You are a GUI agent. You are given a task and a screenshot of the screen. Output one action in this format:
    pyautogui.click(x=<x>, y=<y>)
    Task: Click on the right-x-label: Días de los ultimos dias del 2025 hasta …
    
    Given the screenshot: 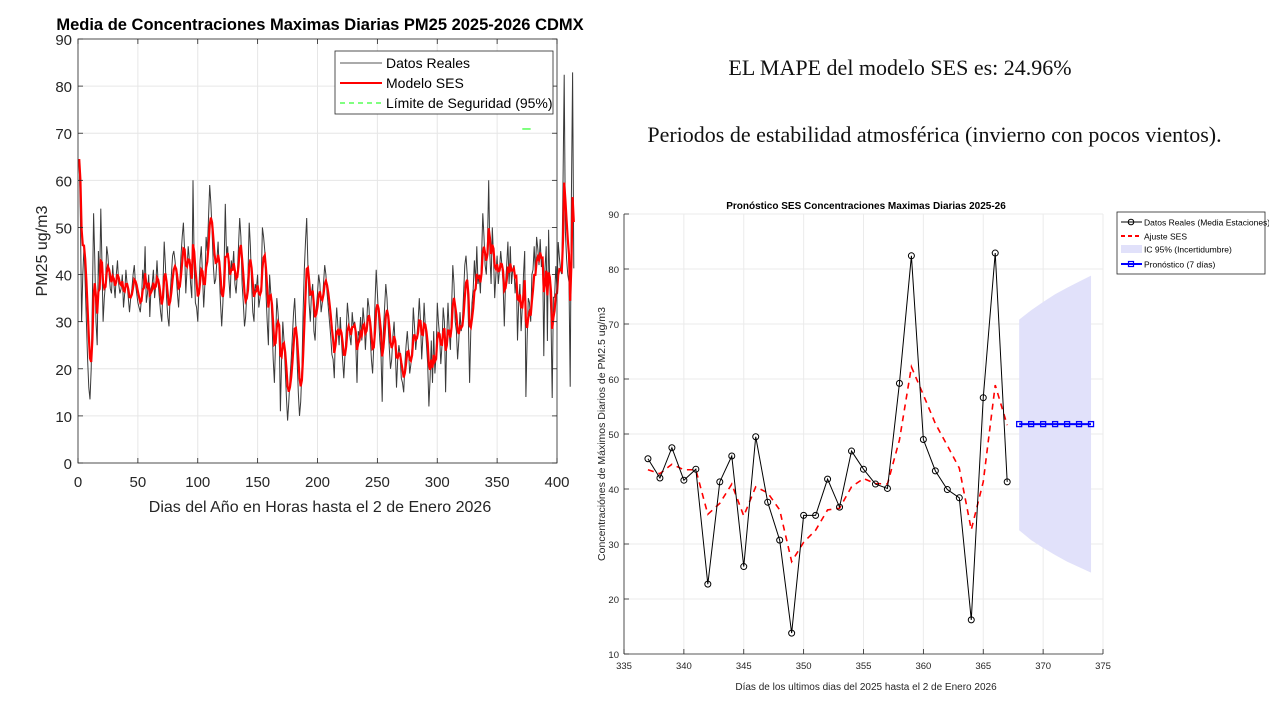 What is the action you would take?
    pyautogui.click(x=866, y=687)
    